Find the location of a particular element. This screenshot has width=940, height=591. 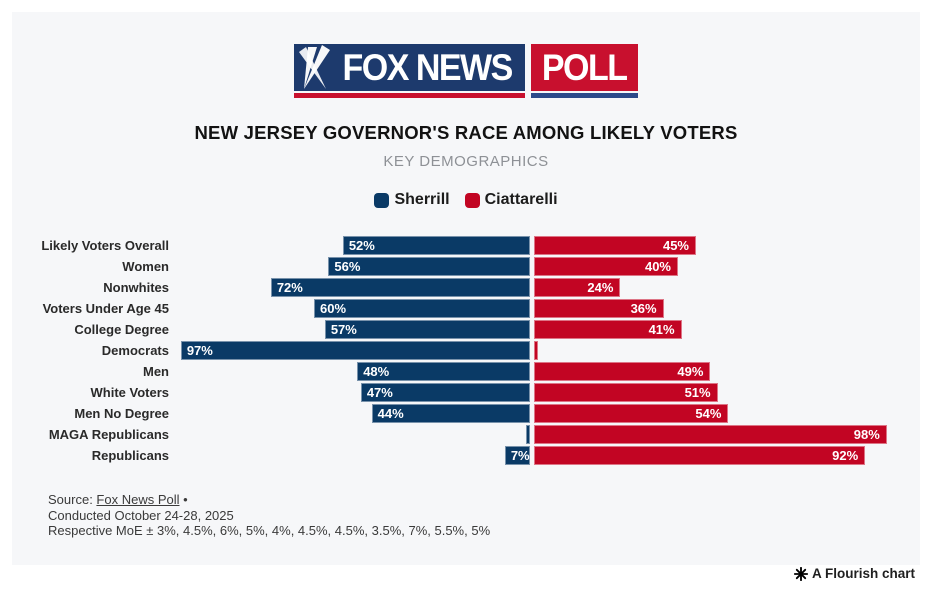

flourish-credit: A Flourish chart is located at coordinates (854, 573).